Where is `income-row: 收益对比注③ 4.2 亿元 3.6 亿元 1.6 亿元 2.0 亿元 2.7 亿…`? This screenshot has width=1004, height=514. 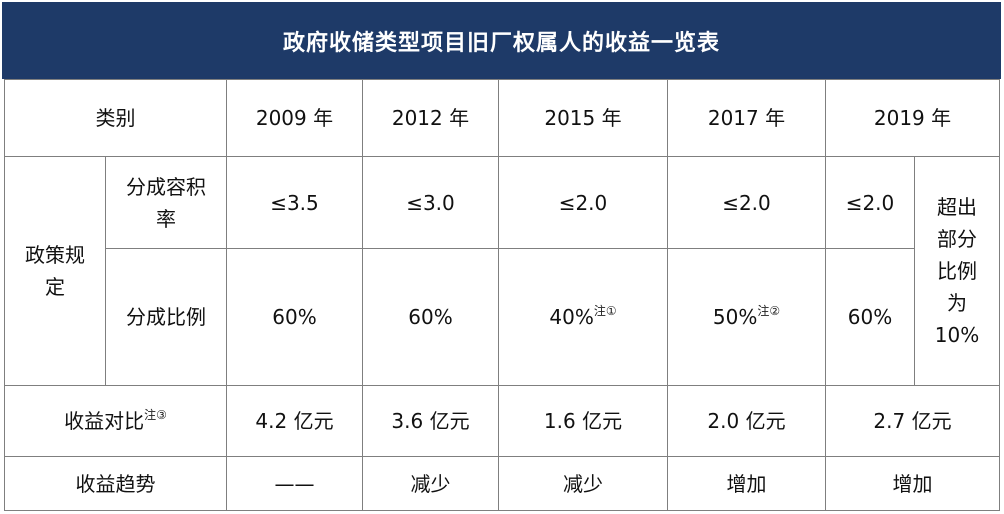
income-row: 收益对比注③ 4.2 亿元 3.6 亿元 1.6 亿元 2.0 亿元 2.7 亿… is located at coordinates (502, 421).